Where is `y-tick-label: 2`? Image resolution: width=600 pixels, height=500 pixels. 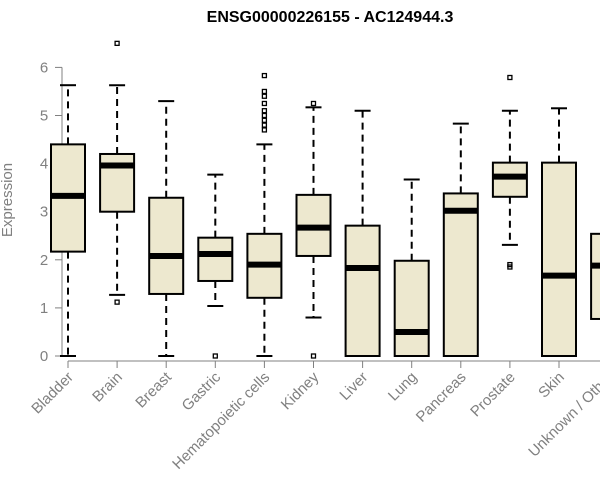
y-tick-label: 2 is located at coordinates (44, 260).